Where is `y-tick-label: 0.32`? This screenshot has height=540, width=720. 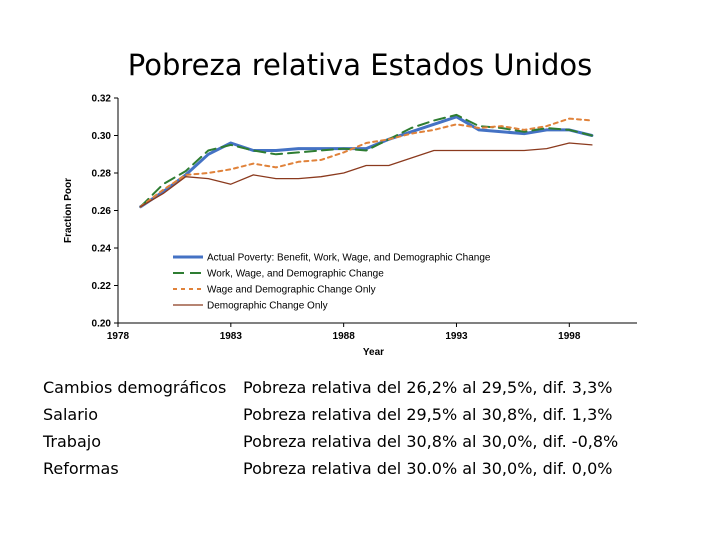
y-tick-label: 0.32 is located at coordinates (102, 99).